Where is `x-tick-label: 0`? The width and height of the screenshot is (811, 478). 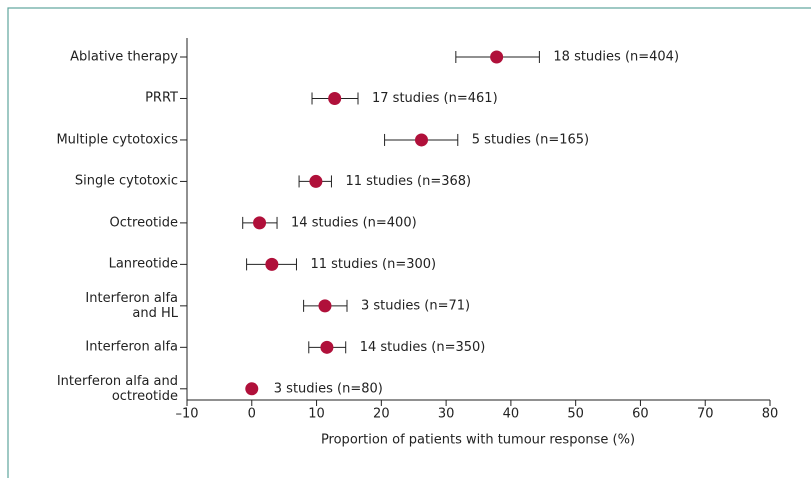 x-tick-label: 0 is located at coordinates (252, 414).